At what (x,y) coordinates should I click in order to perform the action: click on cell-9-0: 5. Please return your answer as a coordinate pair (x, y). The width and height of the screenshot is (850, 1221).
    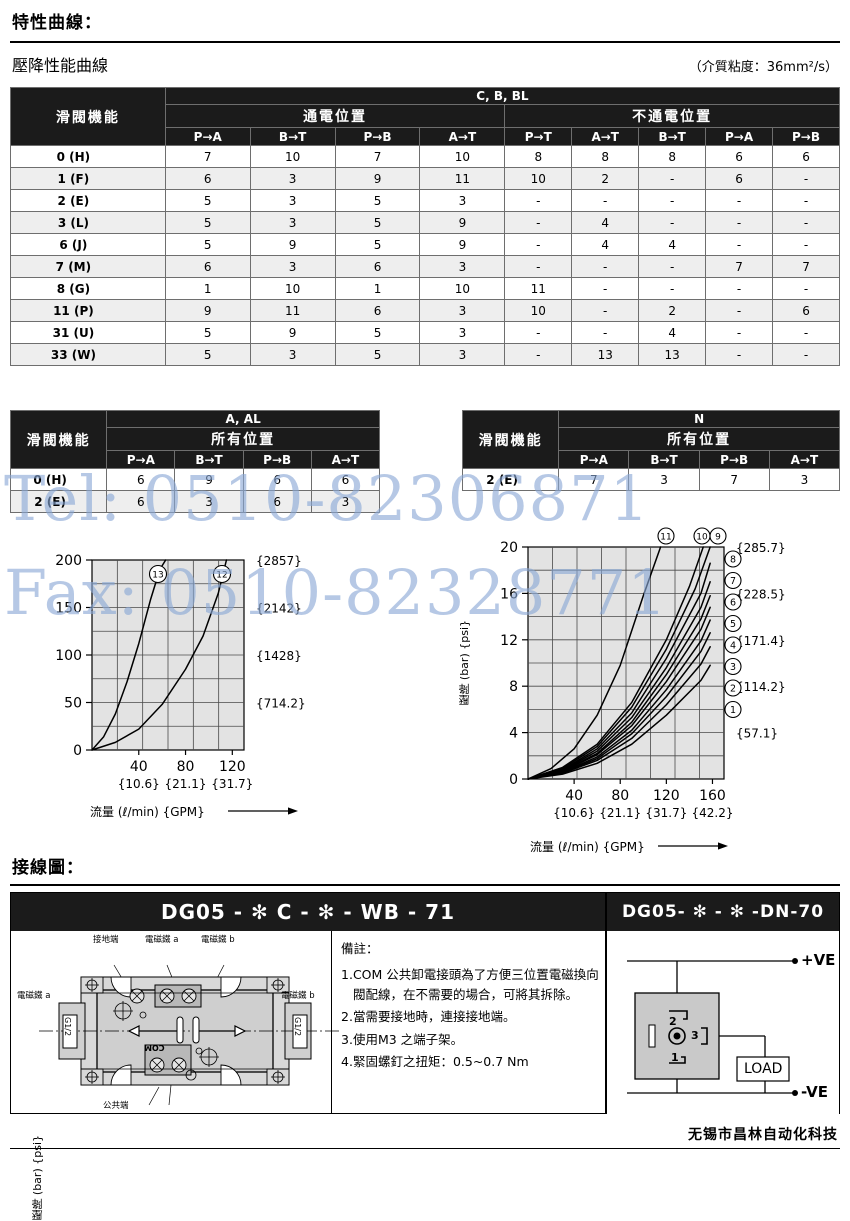
    Looking at the image, I should click on (207, 354).